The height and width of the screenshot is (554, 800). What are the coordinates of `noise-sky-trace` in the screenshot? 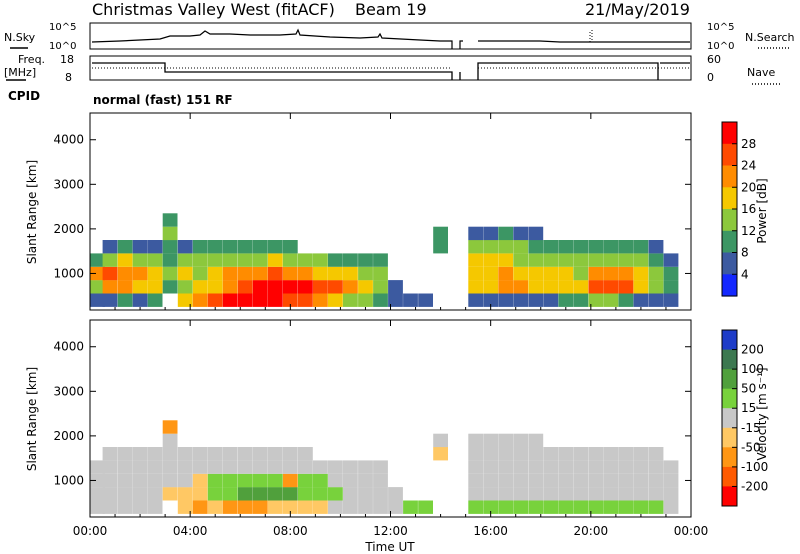 It's located at (390, 38).